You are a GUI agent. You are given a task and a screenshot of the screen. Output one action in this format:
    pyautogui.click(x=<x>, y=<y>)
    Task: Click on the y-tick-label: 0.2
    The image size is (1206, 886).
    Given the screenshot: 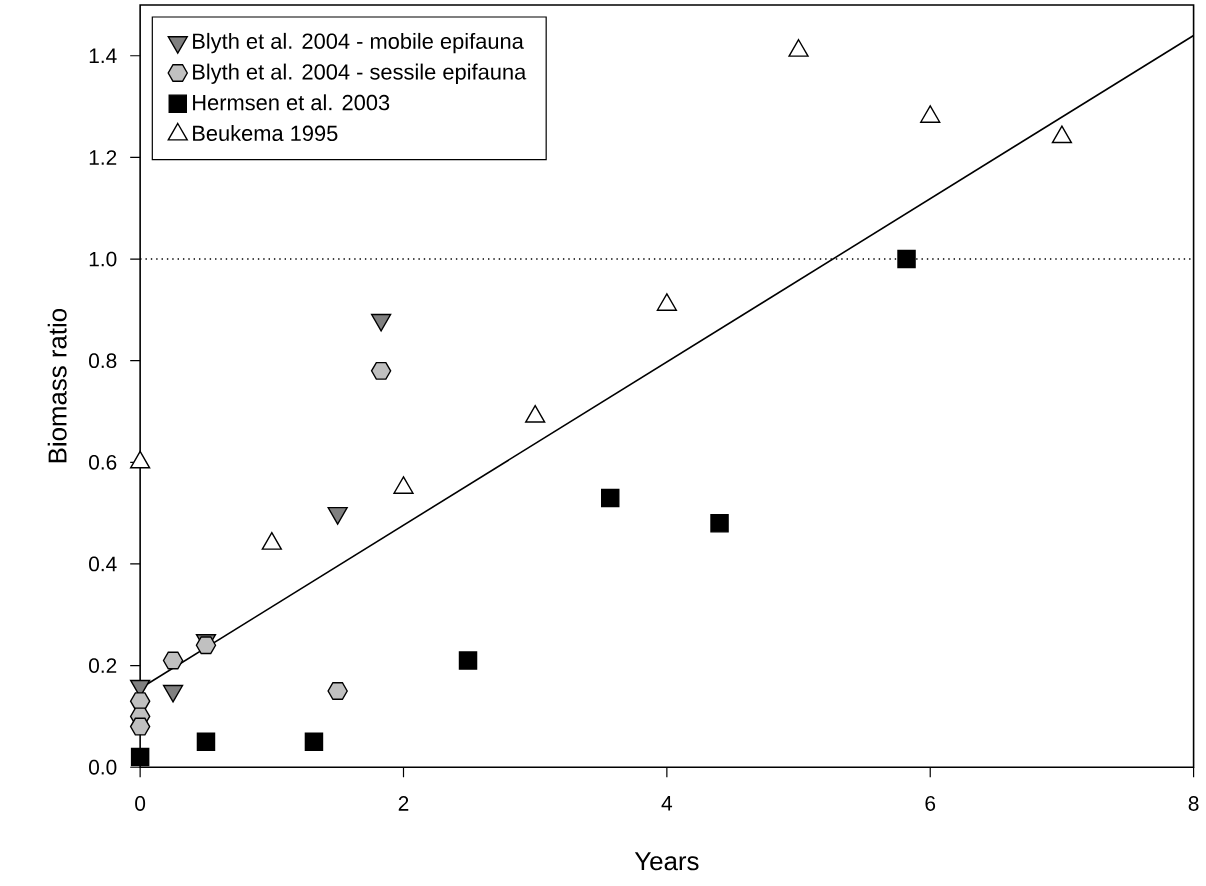 What is the action you would take?
    pyautogui.click(x=103, y=666)
    